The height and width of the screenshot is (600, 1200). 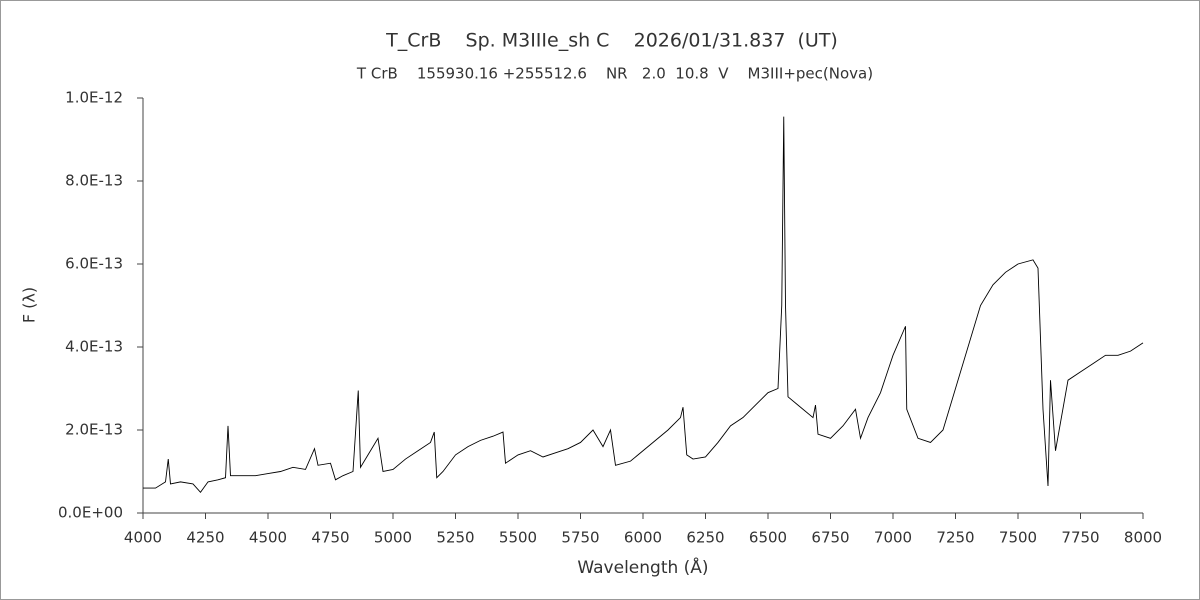 What do you see at coordinates (143, 538) in the screenshot?
I see `x-tick-label: 4000` at bounding box center [143, 538].